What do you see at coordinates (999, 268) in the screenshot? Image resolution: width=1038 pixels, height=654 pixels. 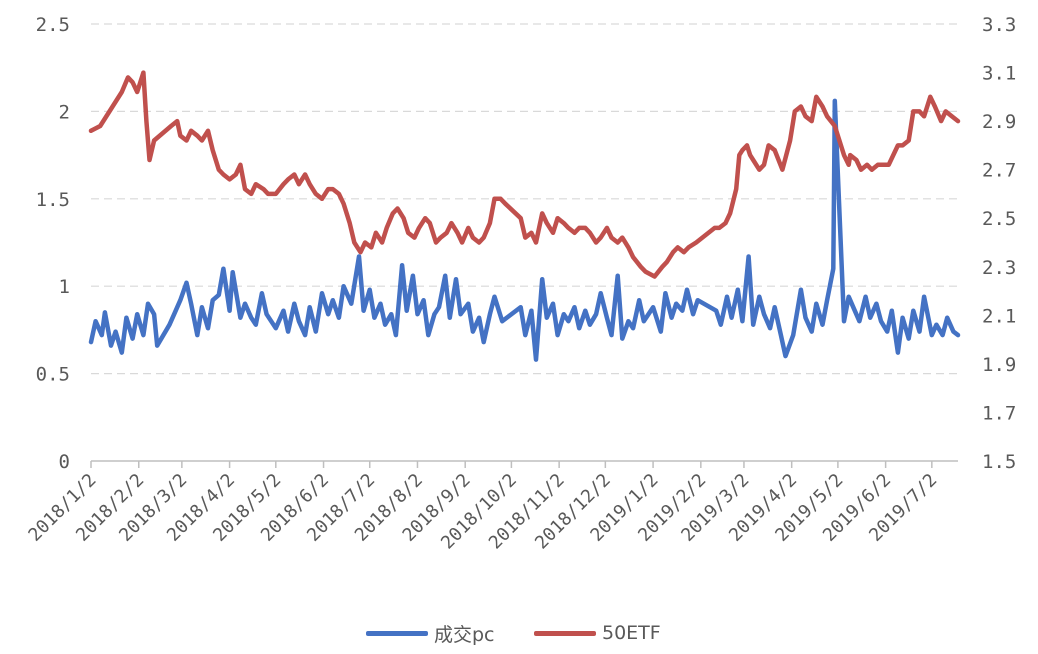 I see `right-y-tick-label: 2.3` at bounding box center [999, 268].